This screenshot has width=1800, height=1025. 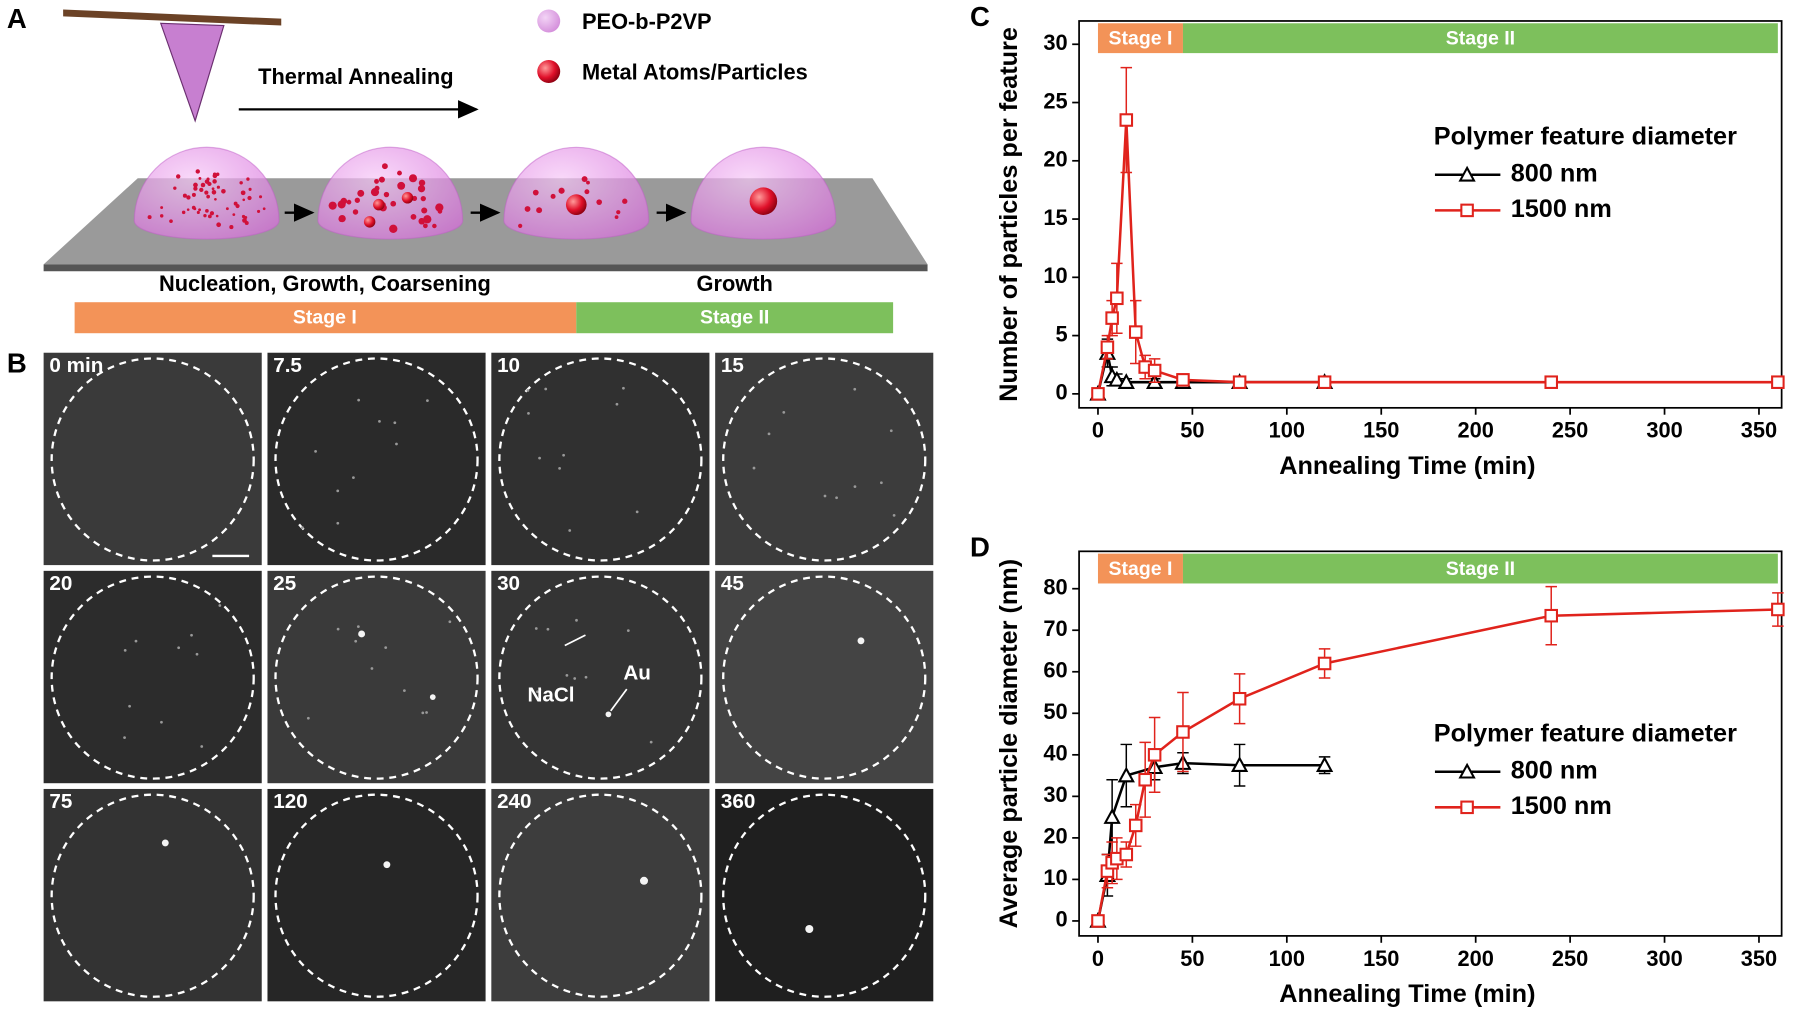 I want to click on y-tick-label: 60, so click(x=1055, y=670).